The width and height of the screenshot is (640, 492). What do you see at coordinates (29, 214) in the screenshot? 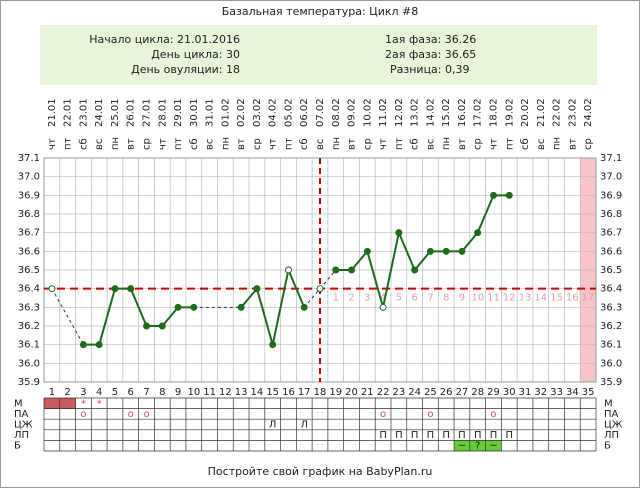
I see `y-tick-label: 36.8` at bounding box center [29, 214].